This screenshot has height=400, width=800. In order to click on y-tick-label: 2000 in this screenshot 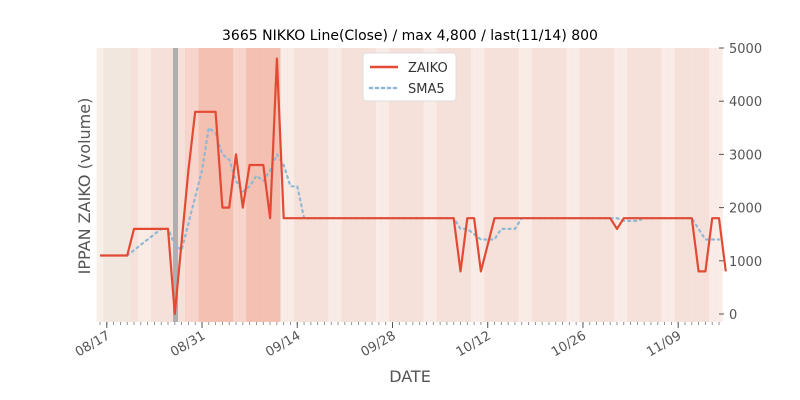, I will do `click(745, 209)`.